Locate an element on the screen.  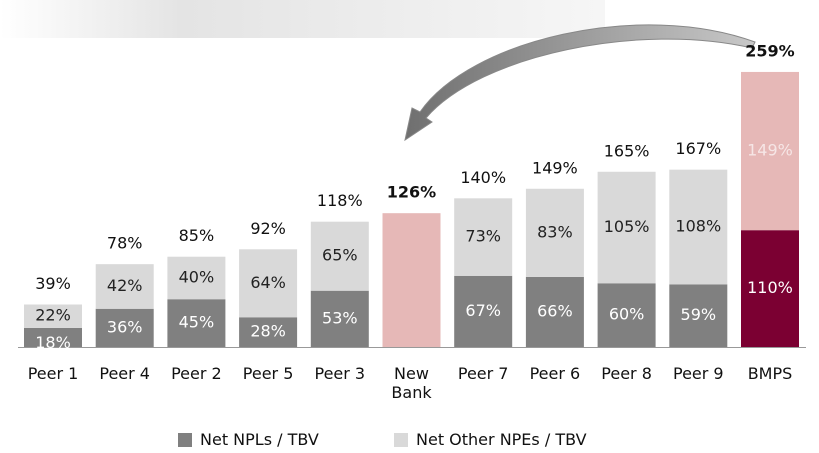
total-label: 149% is located at coordinates (555, 167).